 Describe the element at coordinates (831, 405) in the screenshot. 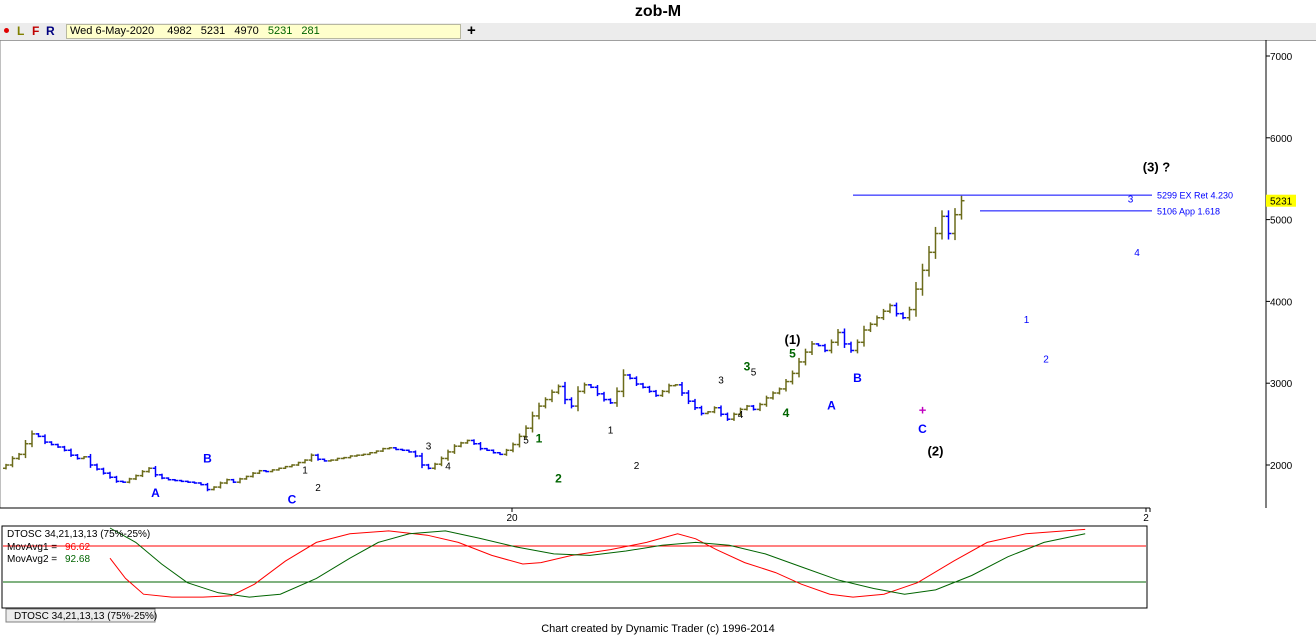

I see `wave-label: A` at that location.